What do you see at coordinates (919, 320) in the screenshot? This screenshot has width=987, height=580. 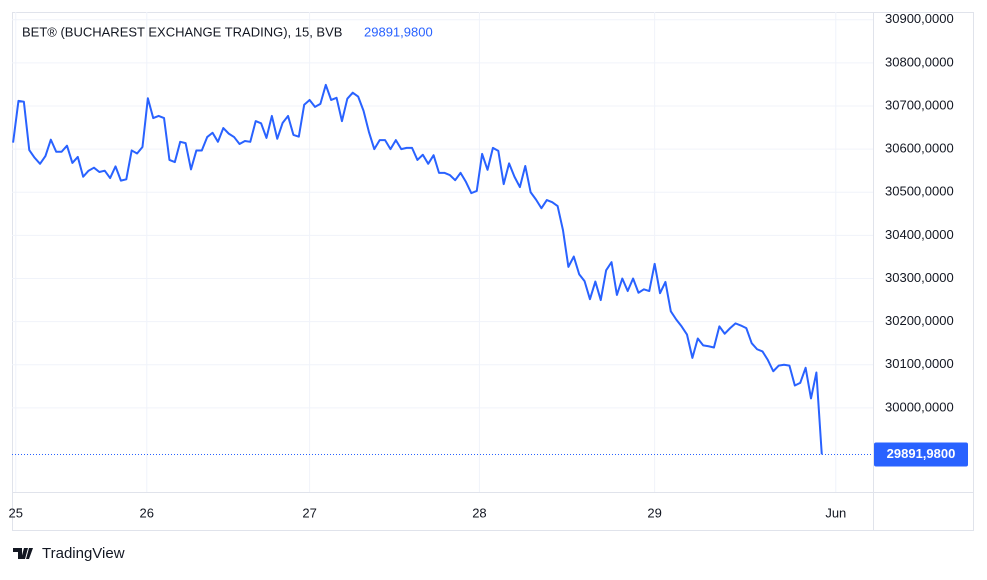 I see `y-tick-label: 30200,0000` at bounding box center [919, 320].